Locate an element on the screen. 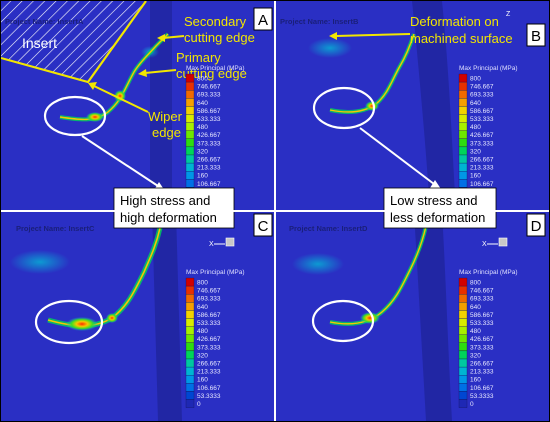 The height and width of the screenshot is (422, 550). wiper-edge-label-1: Wiper is located at coordinates (165, 116).